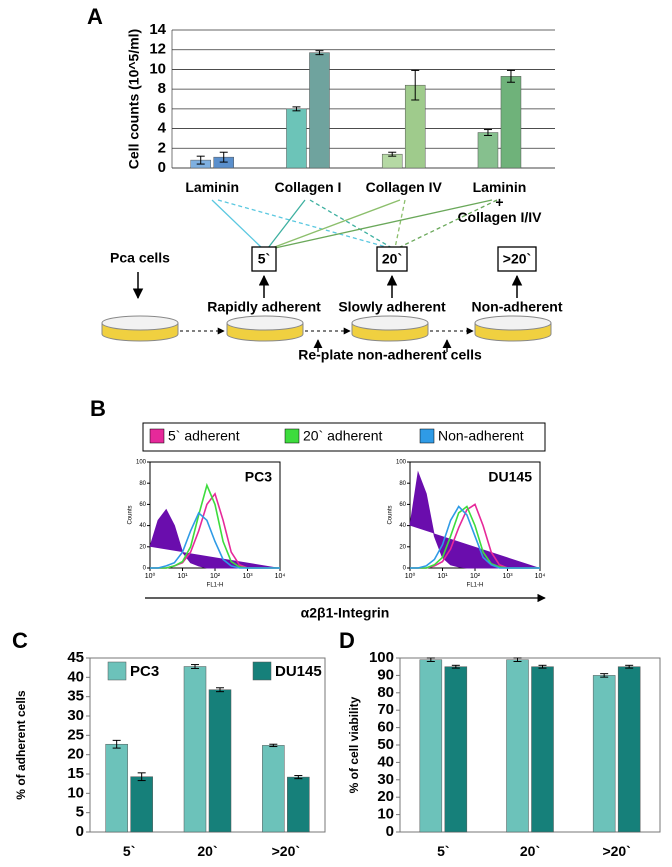 This screenshot has height=867, width=672. Describe the element at coordinates (150, 576) in the screenshot. I see `x-tick-label: 10⁰` at that location.